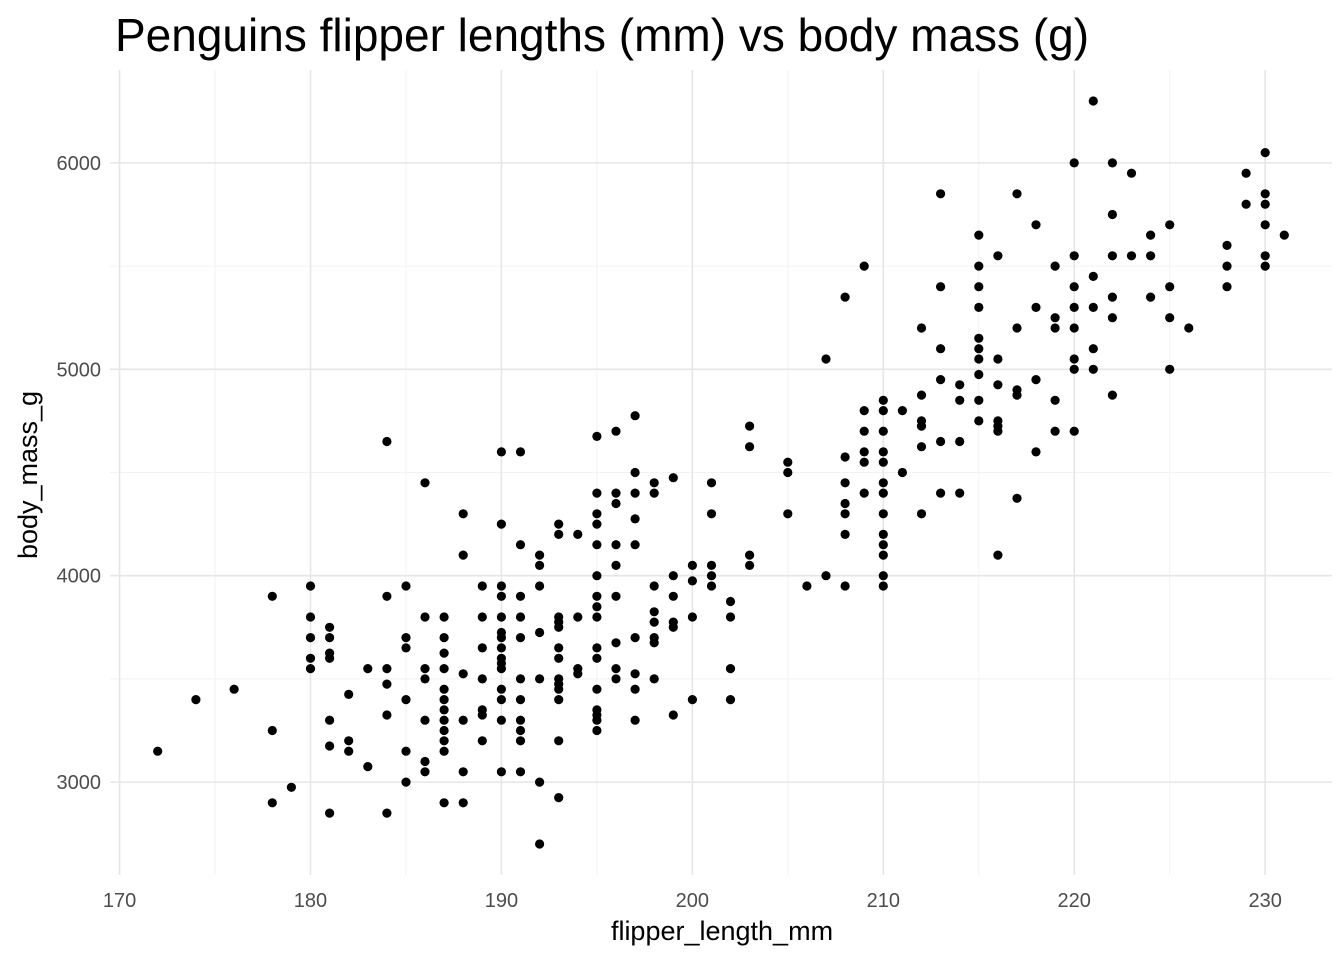 The width and height of the screenshot is (1344, 960). Describe the element at coordinates (310, 901) in the screenshot. I see `x-tick-label: 180` at that location.